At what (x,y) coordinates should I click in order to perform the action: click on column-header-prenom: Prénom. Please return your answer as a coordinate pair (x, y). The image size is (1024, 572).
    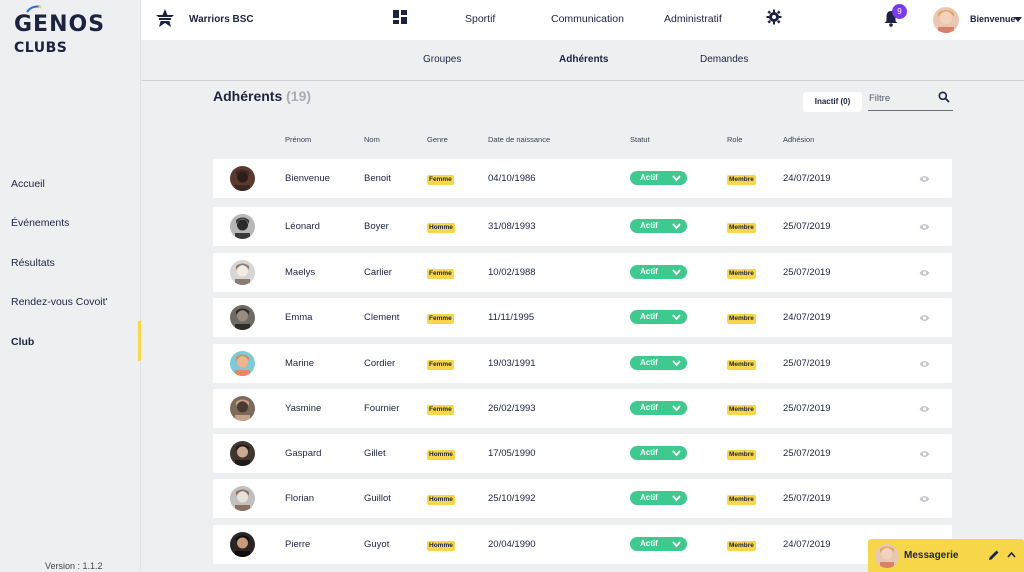
    Looking at the image, I should click on (298, 139).